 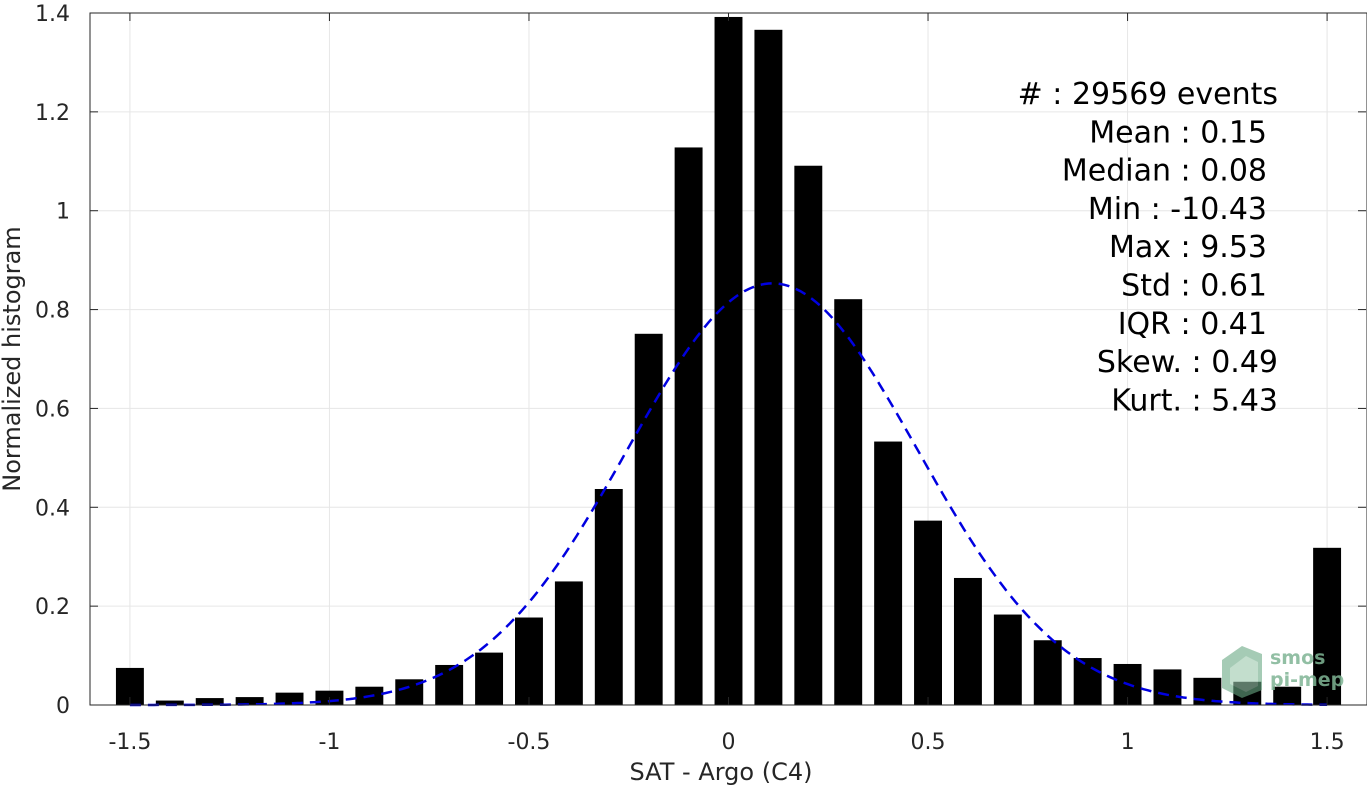 I want to click on smos-pi-mep-logo: smos pi-mep, so click(x=1283, y=672).